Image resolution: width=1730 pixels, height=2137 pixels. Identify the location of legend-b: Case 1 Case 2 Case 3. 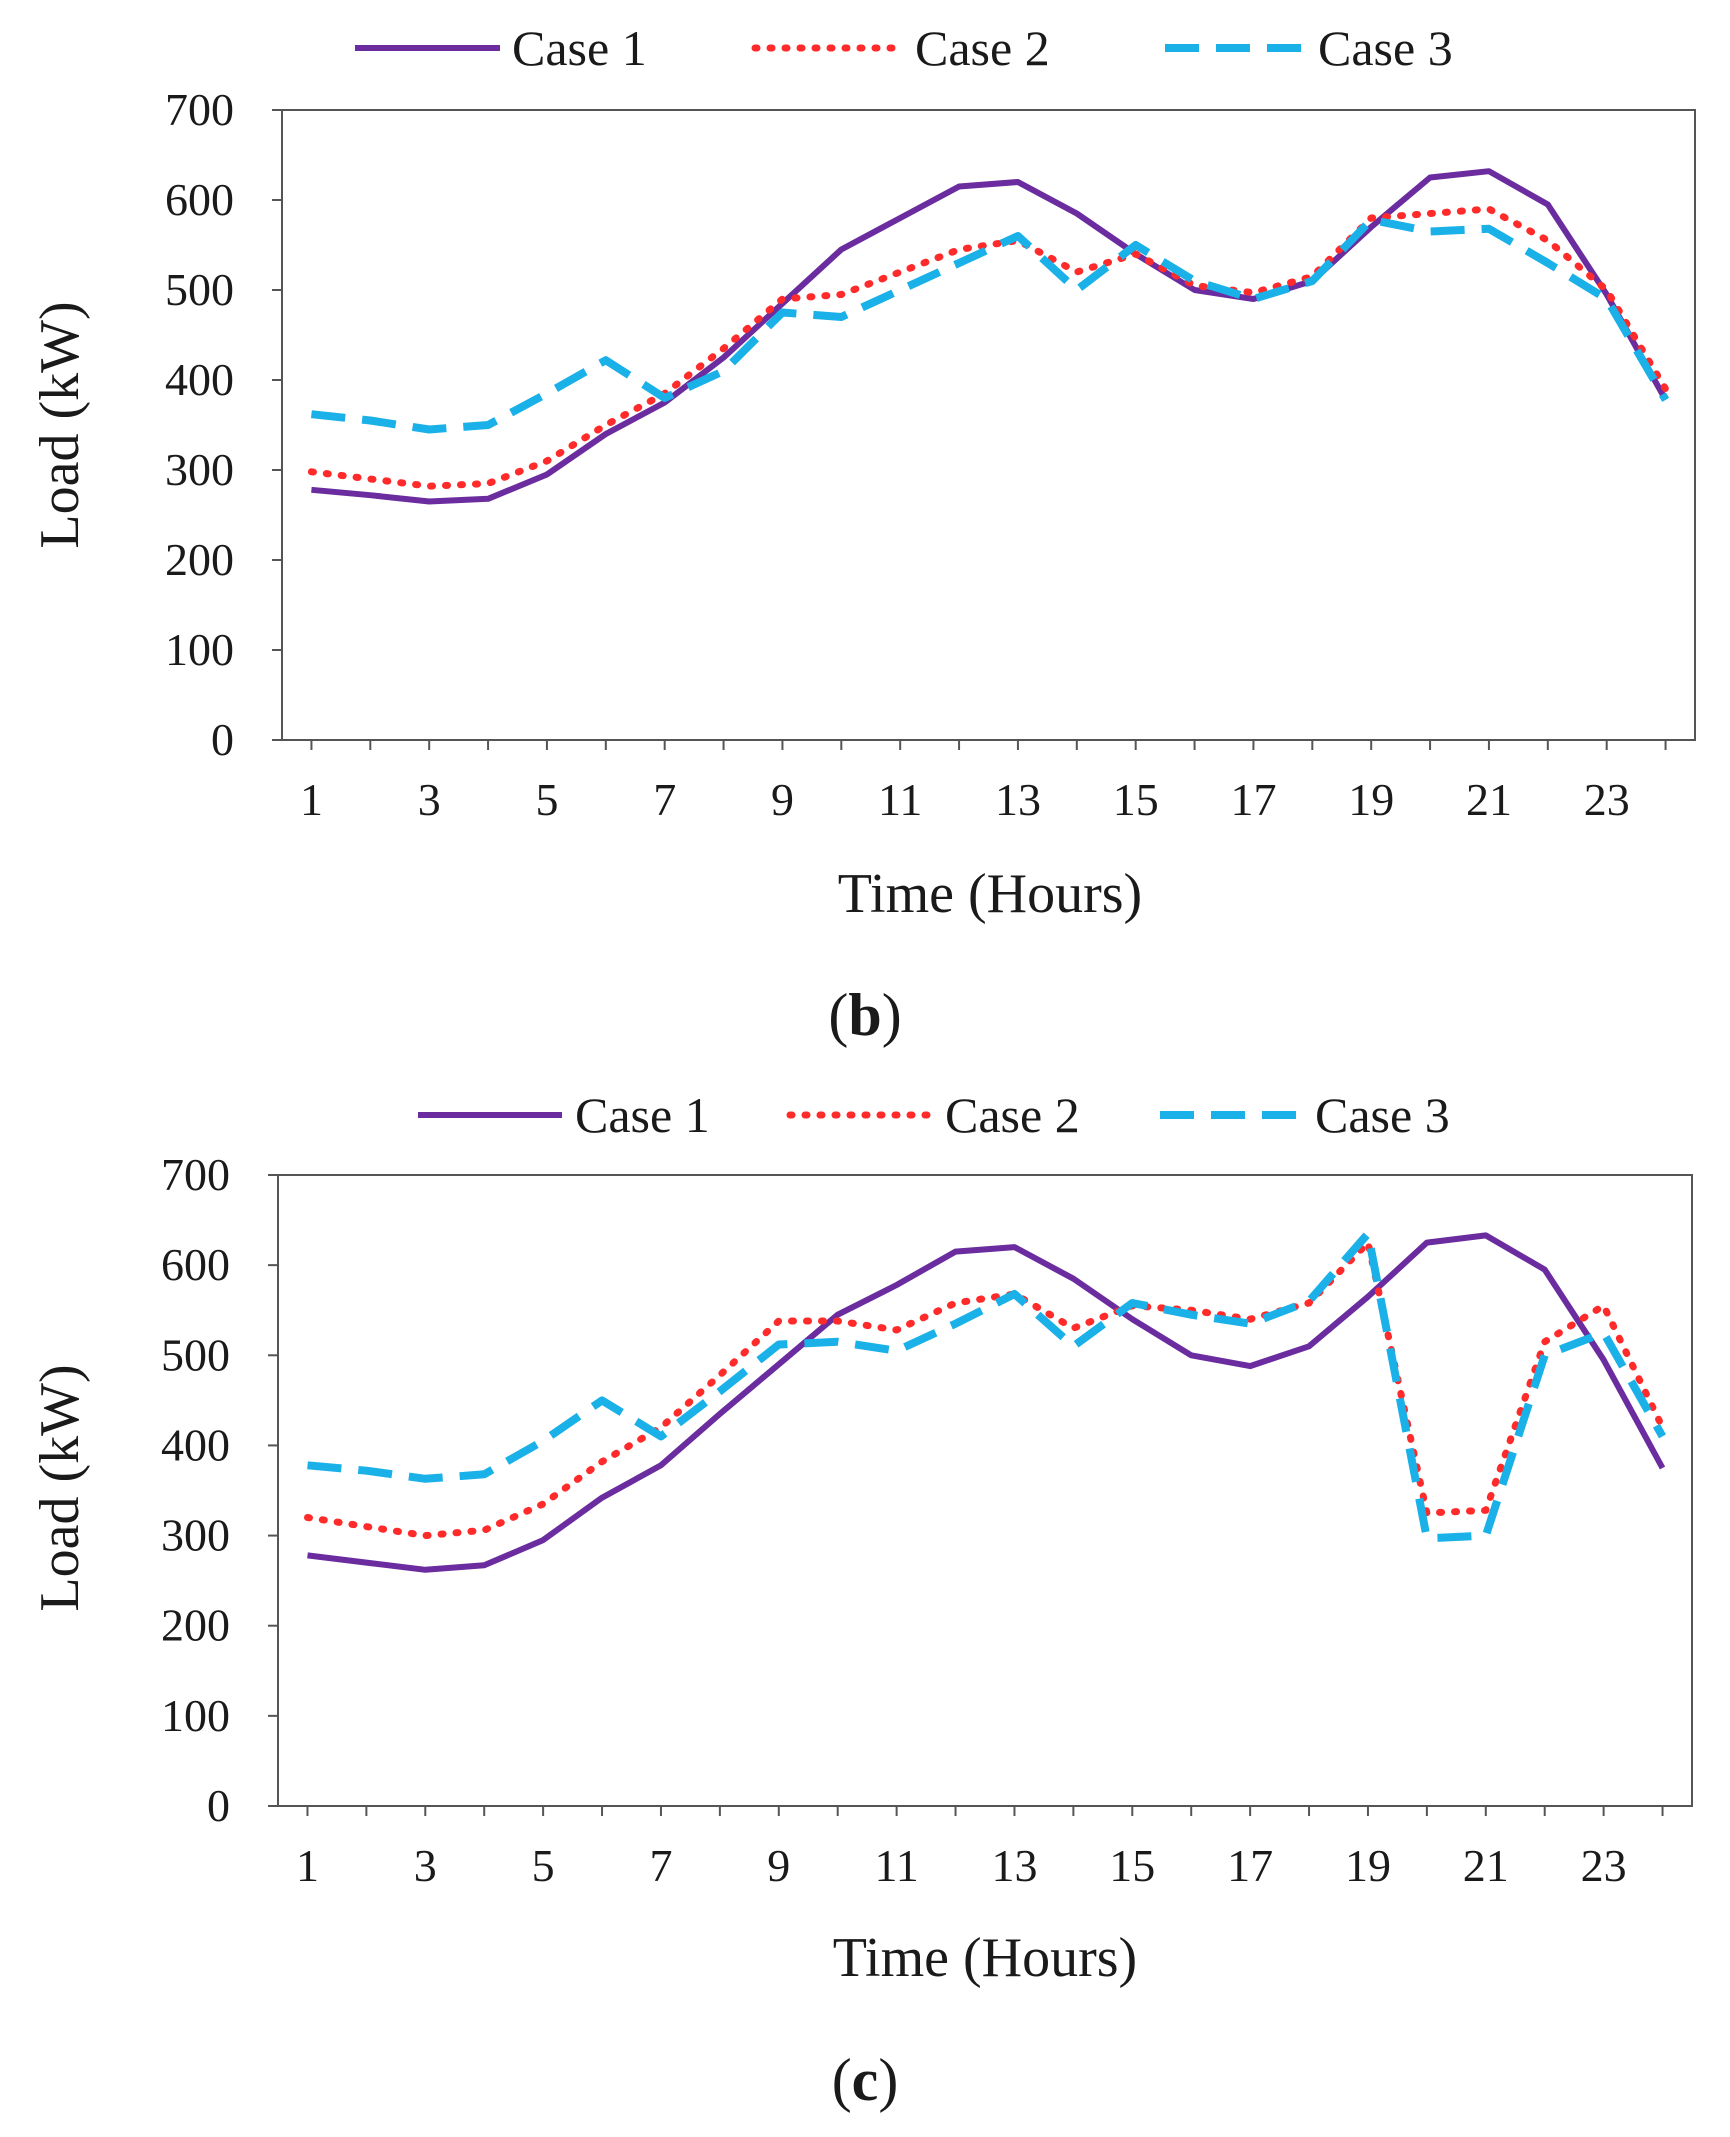
(904, 48).